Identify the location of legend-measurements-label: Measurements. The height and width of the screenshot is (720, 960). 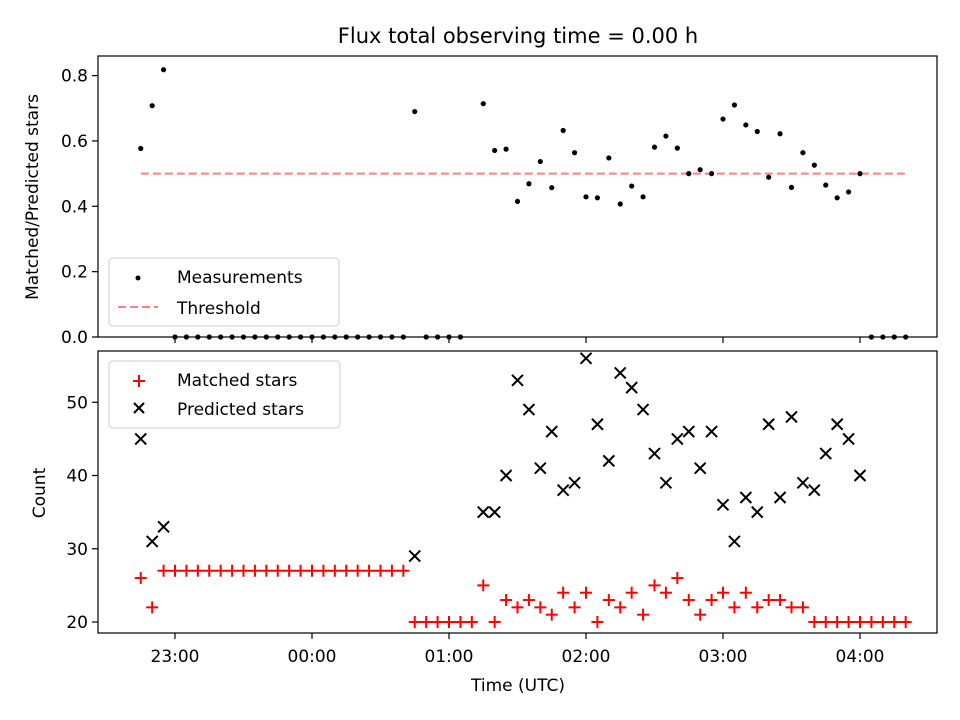
(240, 278).